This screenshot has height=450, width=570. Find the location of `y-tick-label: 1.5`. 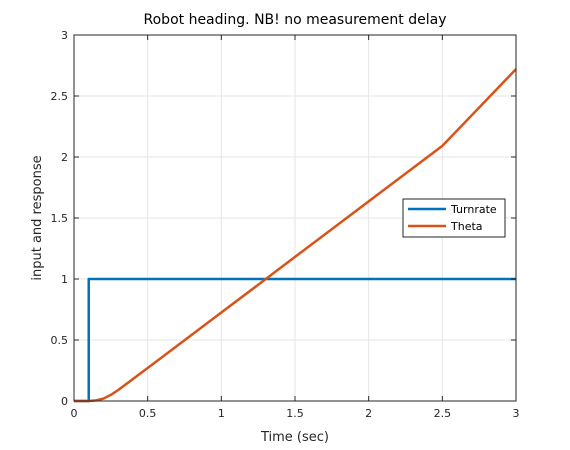

y-tick-label: 1.5 is located at coordinates (60, 218).